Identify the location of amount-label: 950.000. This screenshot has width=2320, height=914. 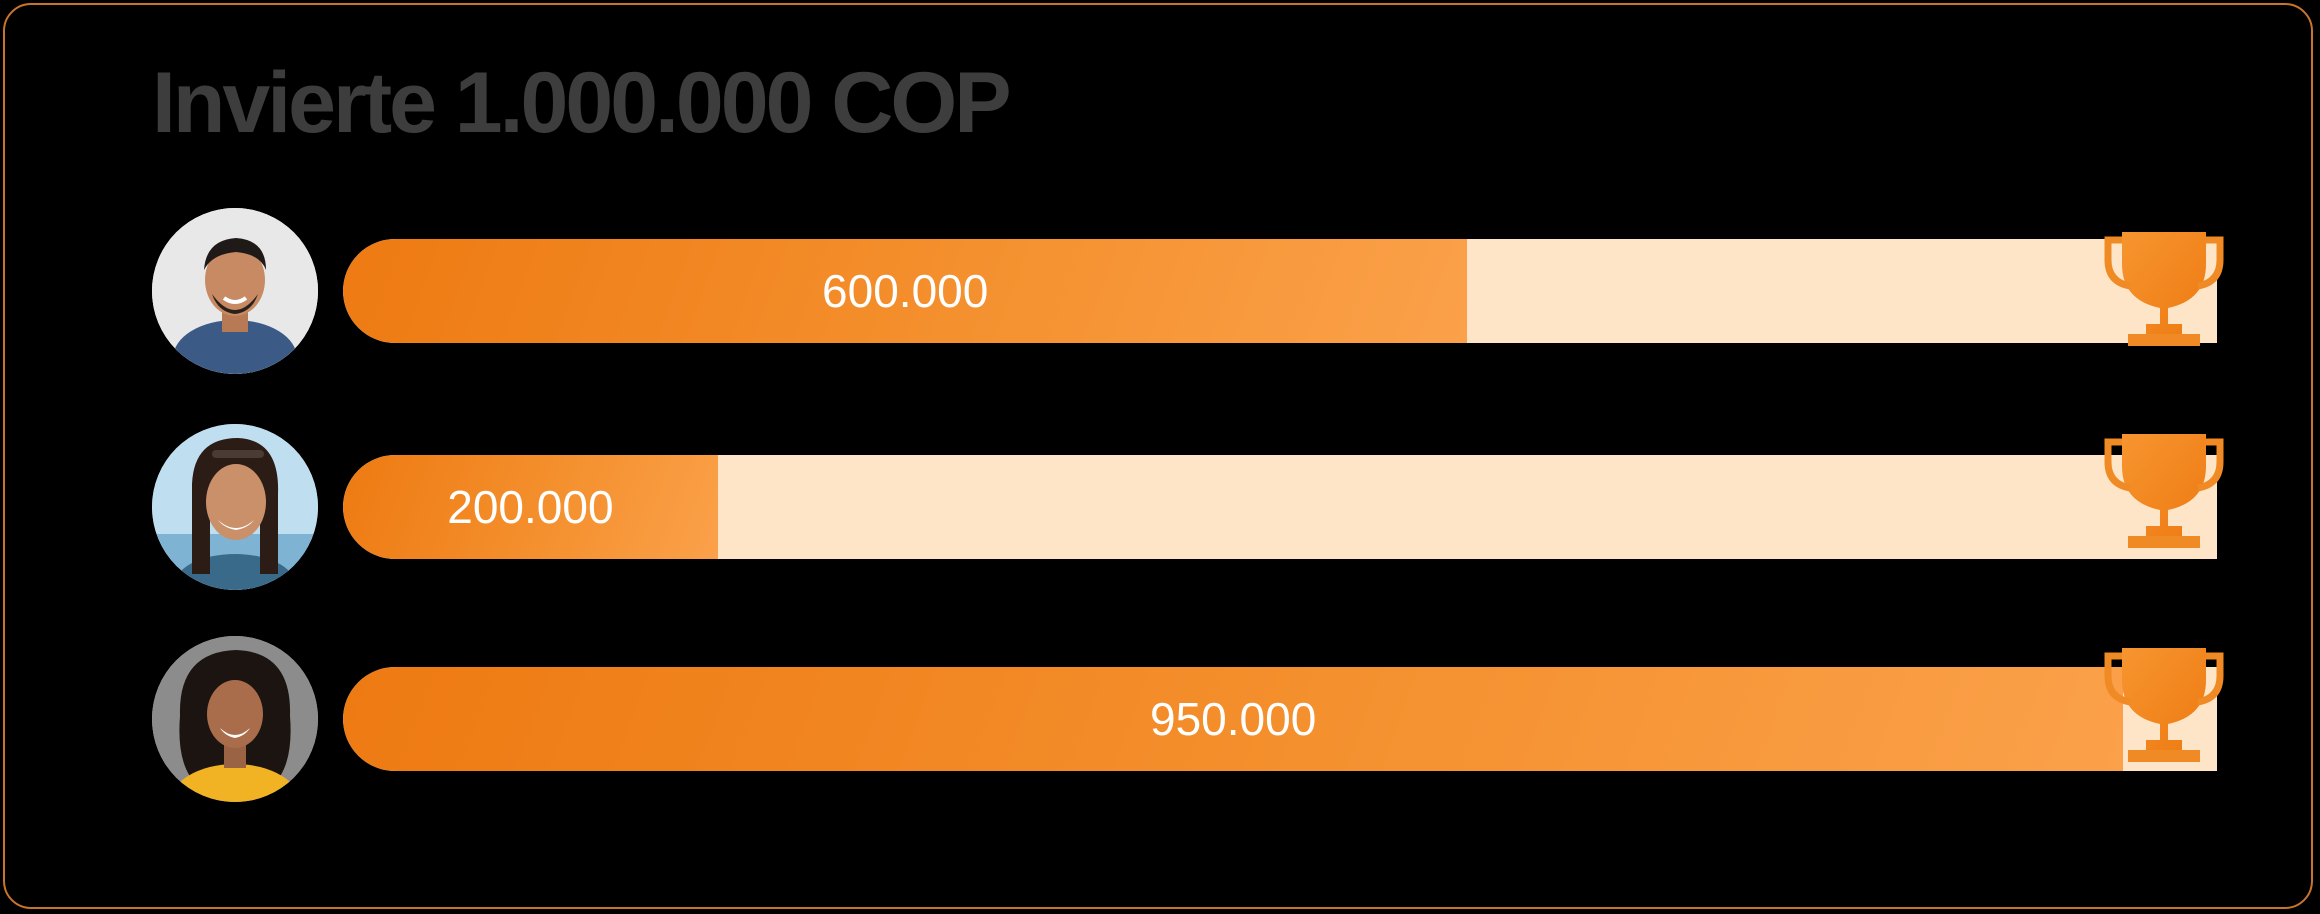
(1233, 719).